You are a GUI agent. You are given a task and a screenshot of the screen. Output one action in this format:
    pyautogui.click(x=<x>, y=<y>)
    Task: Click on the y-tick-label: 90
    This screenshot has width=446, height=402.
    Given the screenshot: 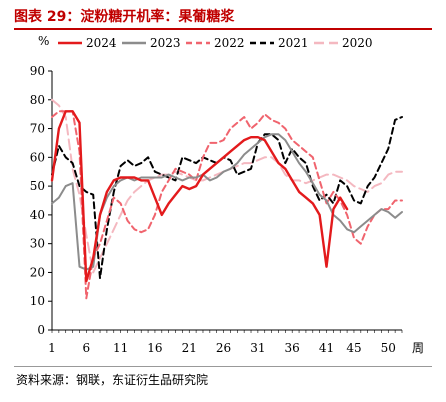 What is the action you would take?
    pyautogui.click(x=37, y=71)
    